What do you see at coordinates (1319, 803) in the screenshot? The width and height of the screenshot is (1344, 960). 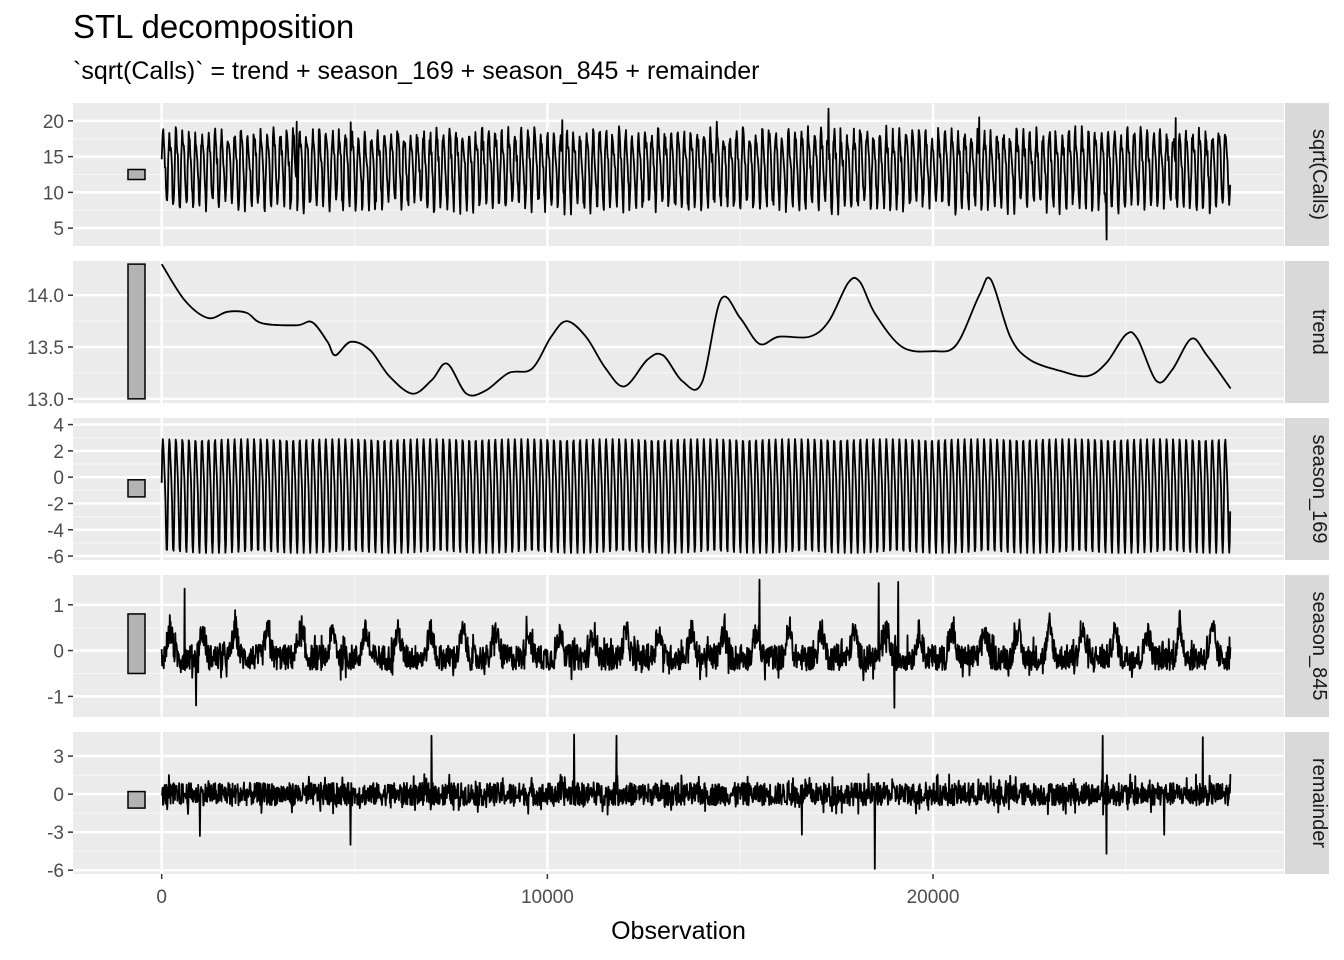 I see `facet-strip-label: remainder` at bounding box center [1319, 803].